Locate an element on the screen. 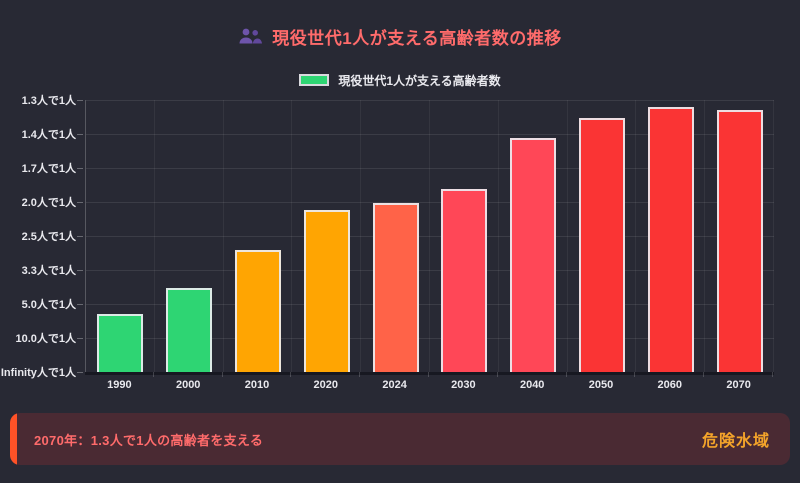  page-title: 現役世代1人が支える高齢者数の推移 is located at coordinates (417, 38).